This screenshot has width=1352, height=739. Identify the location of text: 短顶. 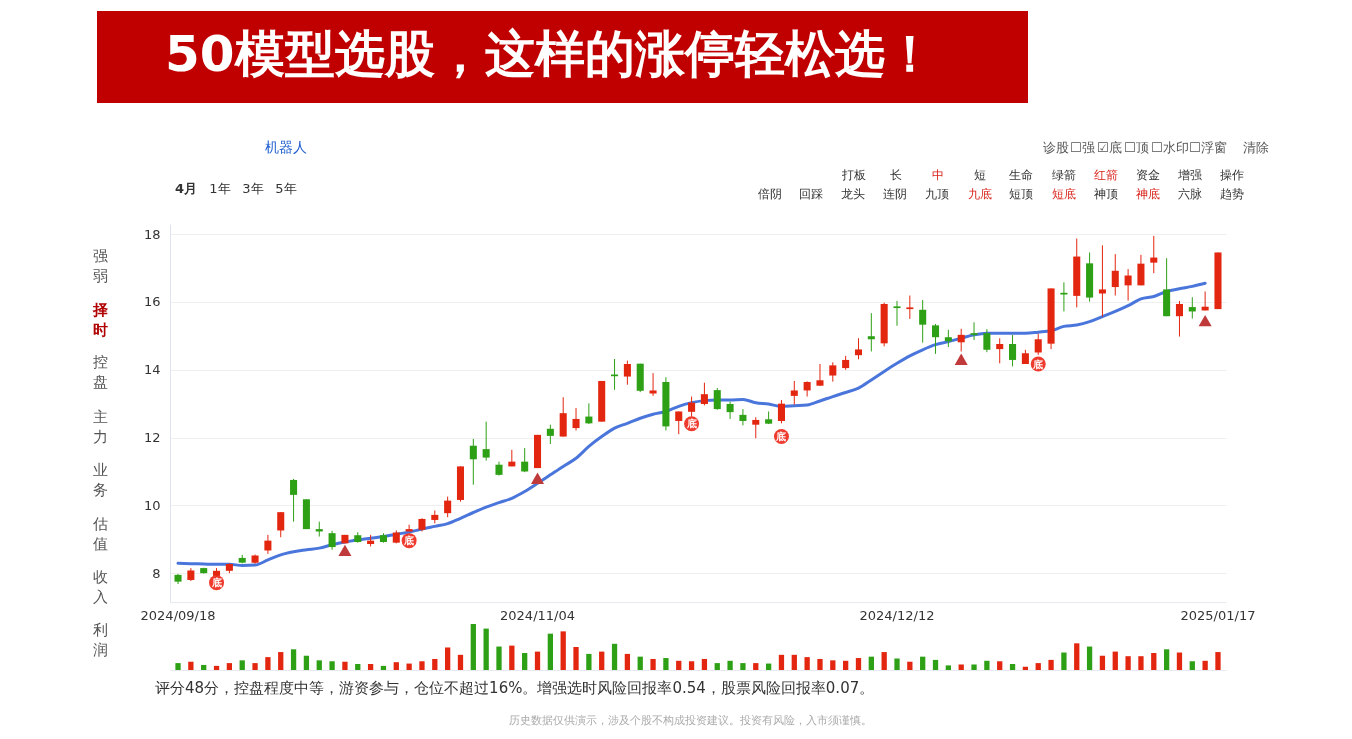
(1021, 194).